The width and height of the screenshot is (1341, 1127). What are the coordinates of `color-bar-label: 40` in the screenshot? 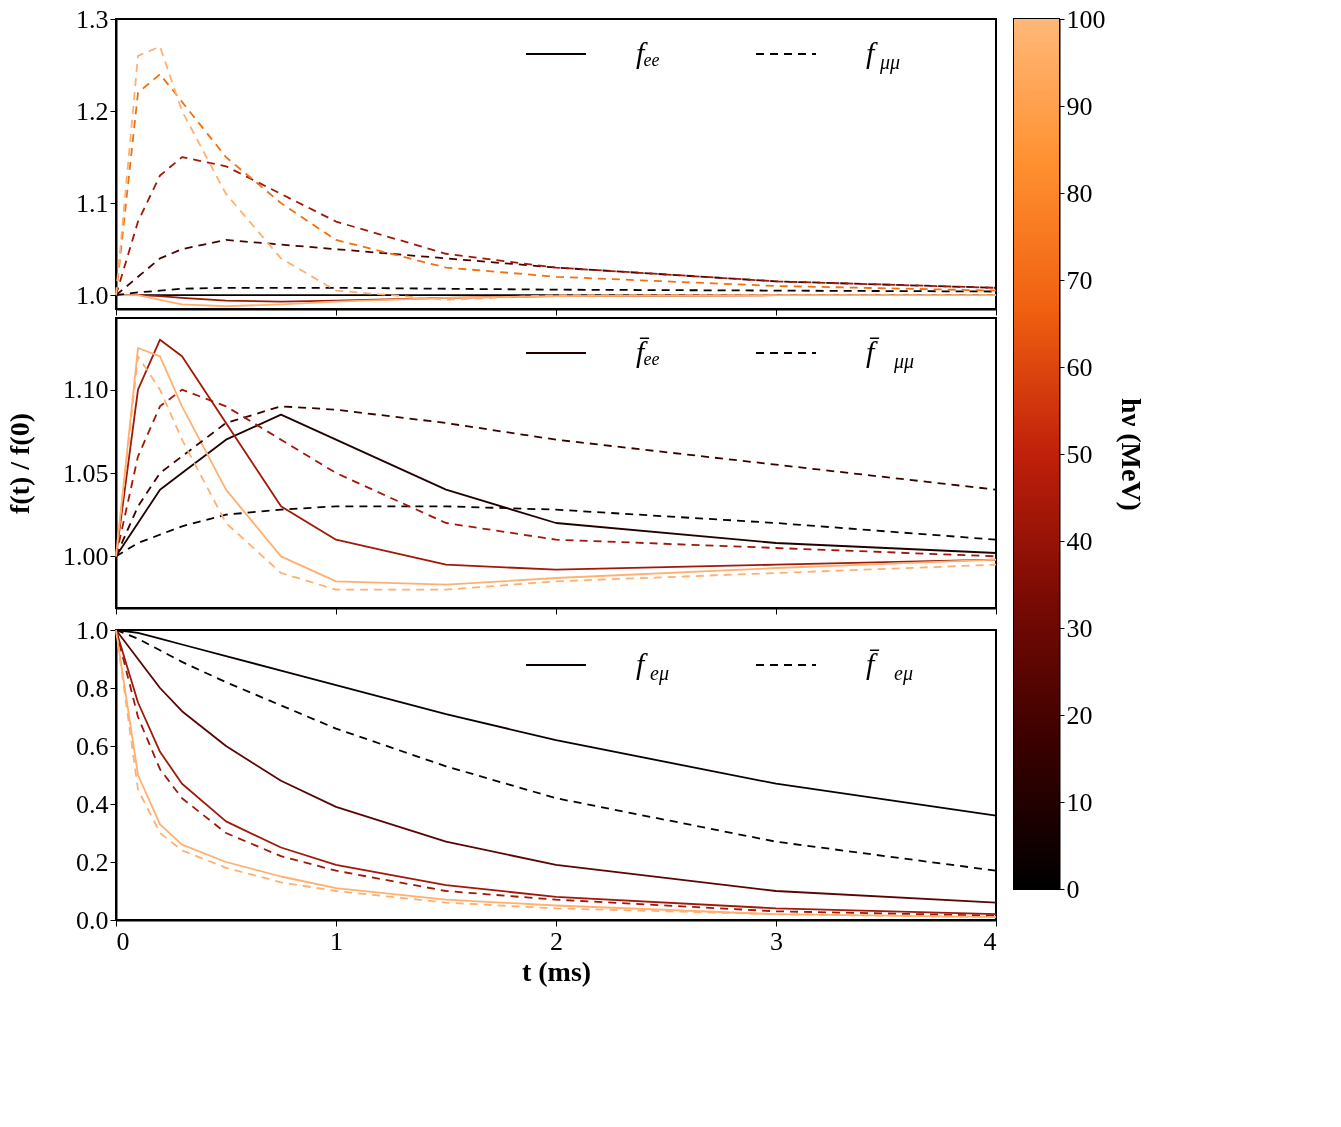 It's located at (1079, 541).